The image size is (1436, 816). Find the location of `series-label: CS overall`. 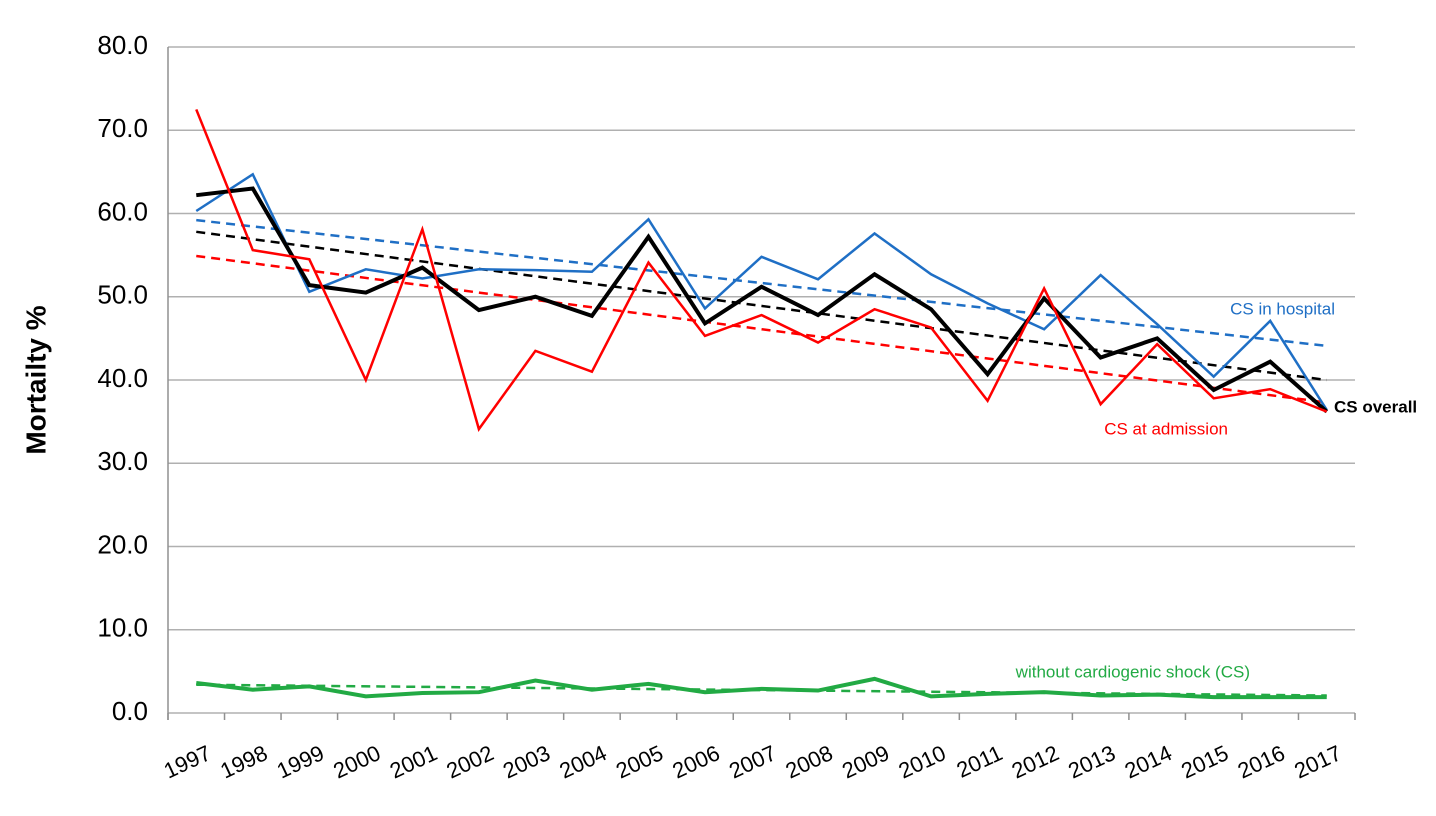

series-label: CS overall is located at coordinates (1375, 406).